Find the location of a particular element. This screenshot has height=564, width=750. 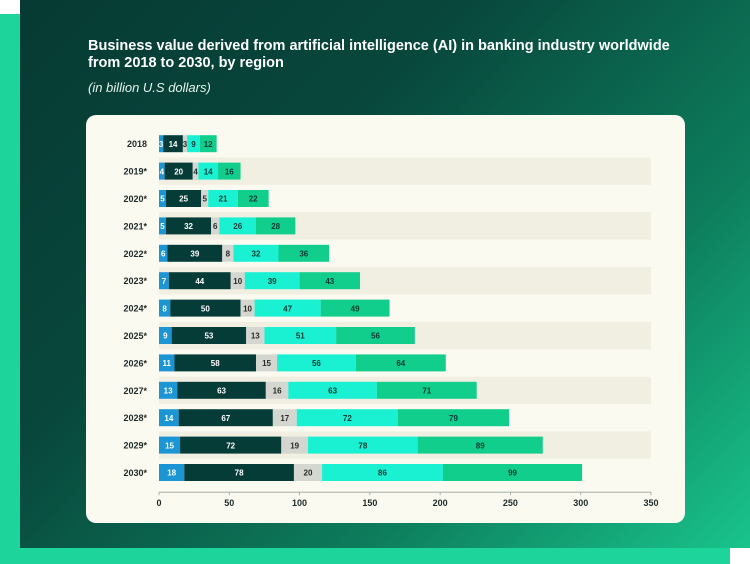

data-label: 79 is located at coordinates (453, 418).